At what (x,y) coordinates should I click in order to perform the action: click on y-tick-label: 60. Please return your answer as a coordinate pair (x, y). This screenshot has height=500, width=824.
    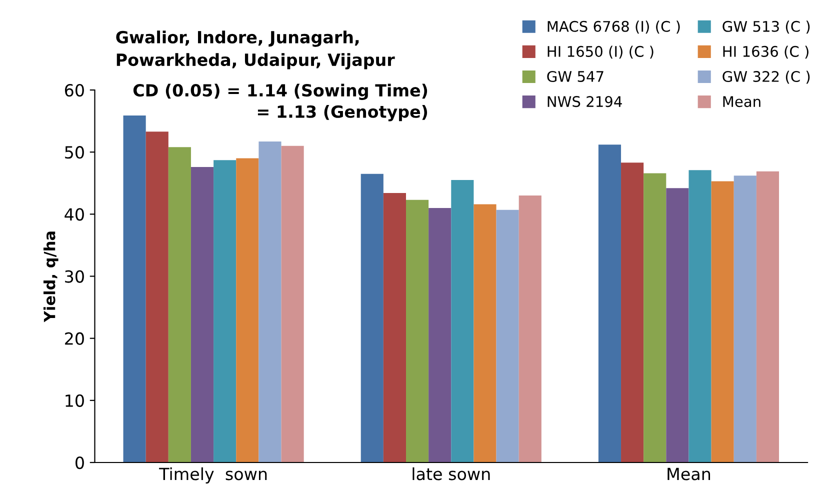
    Looking at the image, I should click on (74, 90).